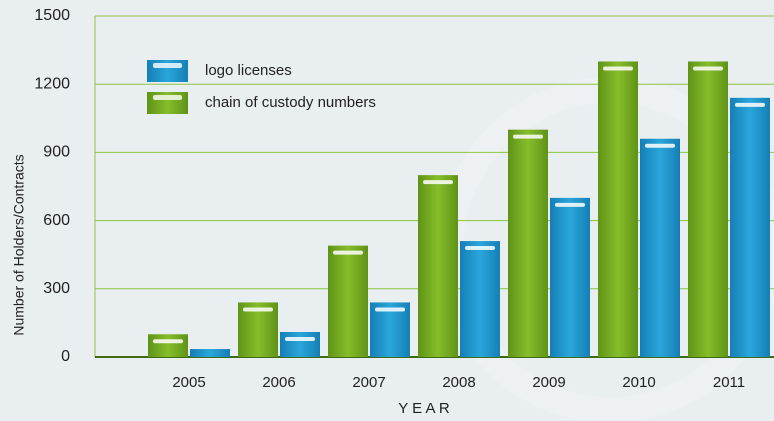 The image size is (774, 421). What do you see at coordinates (52, 83) in the screenshot?
I see `y-tick-label: 1200` at bounding box center [52, 83].